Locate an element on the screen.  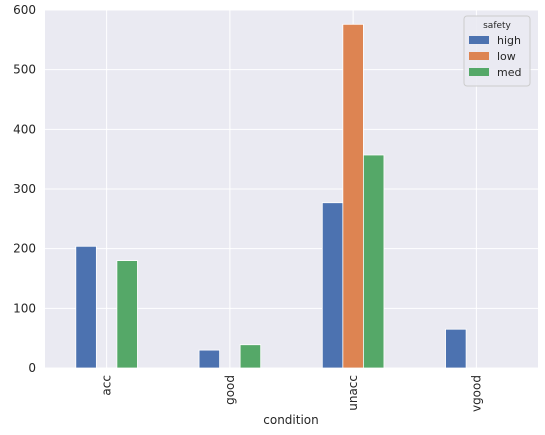
legend-swatch-high is located at coordinates (479, 40).